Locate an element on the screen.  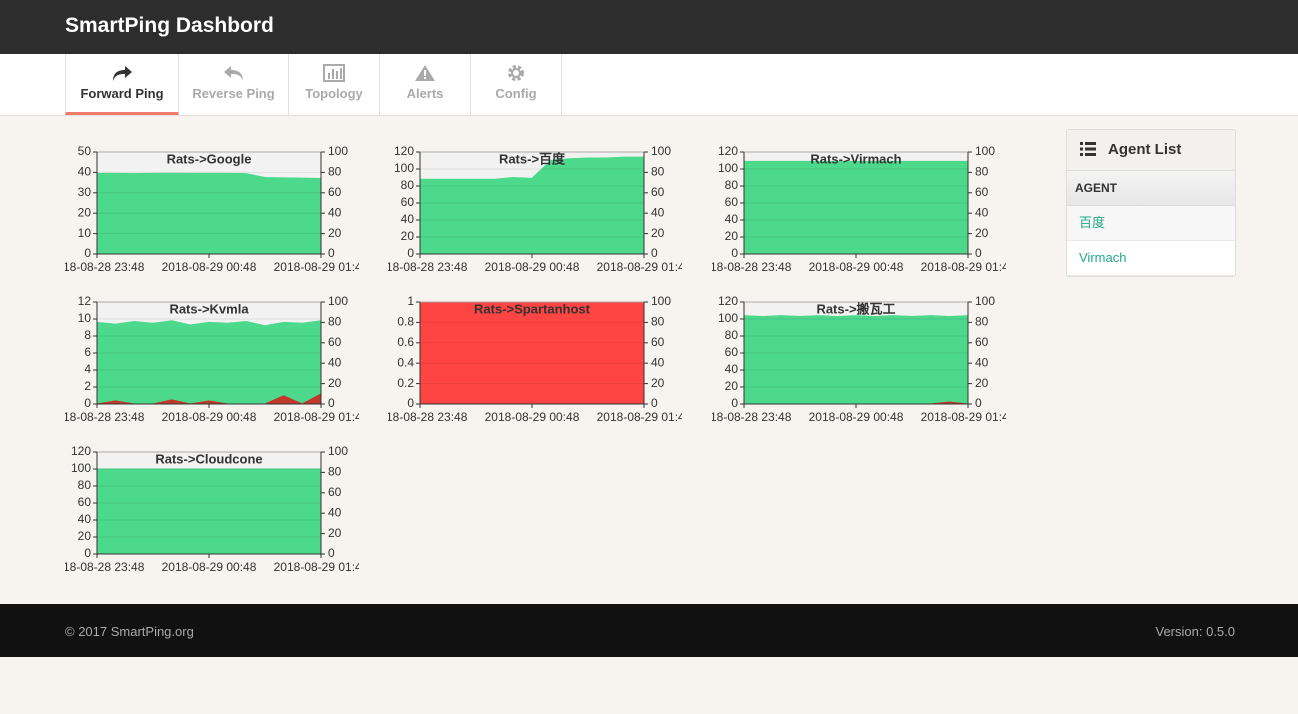
header: SmartPing Dashbord is located at coordinates (649, 27).